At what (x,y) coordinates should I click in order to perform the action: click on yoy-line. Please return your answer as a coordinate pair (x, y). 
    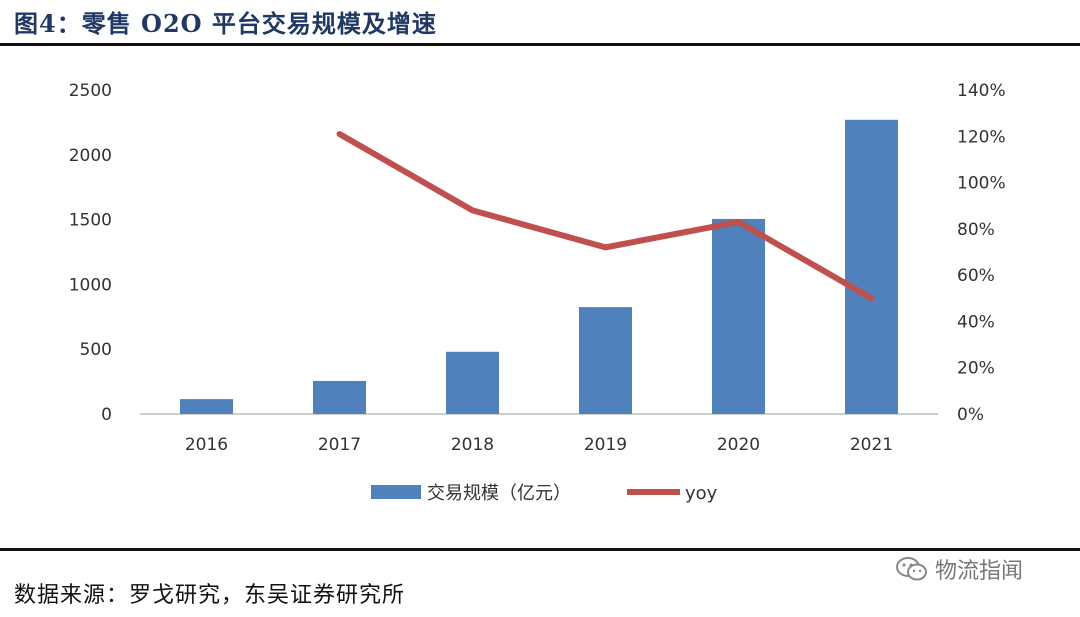
    Looking at the image, I should click on (605, 216).